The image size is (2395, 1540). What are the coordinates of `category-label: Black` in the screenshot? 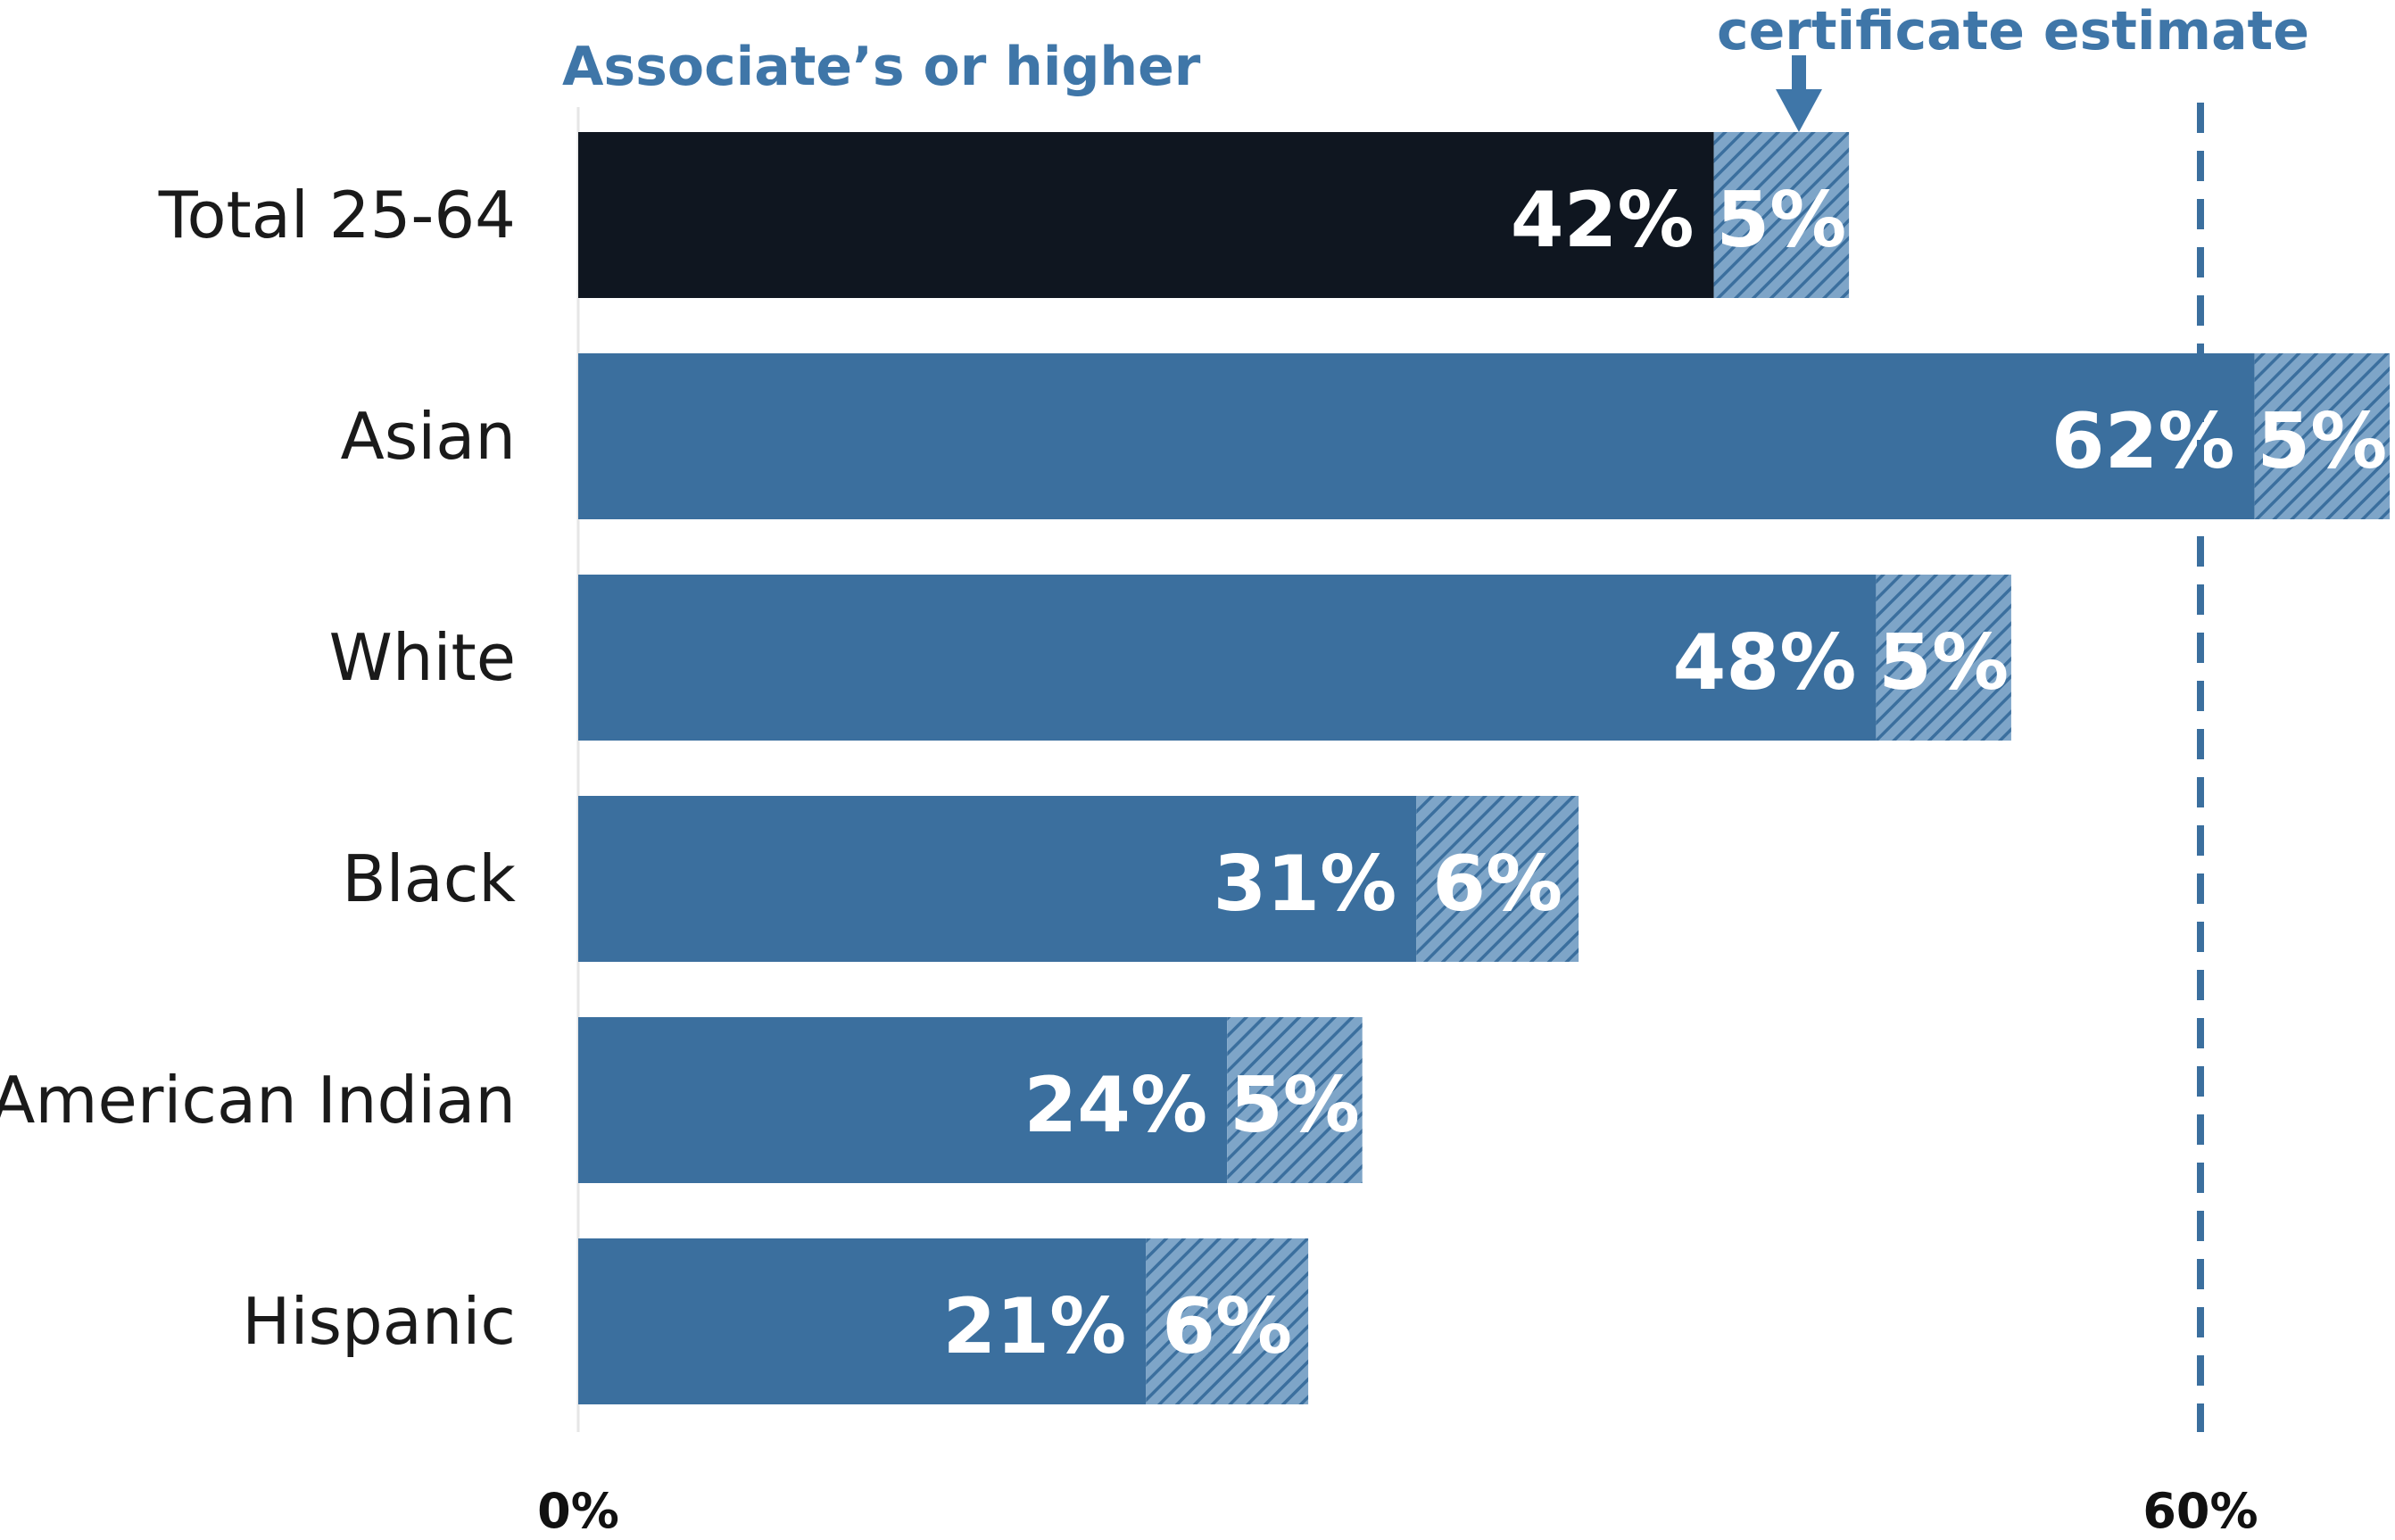 It's located at (429, 879).